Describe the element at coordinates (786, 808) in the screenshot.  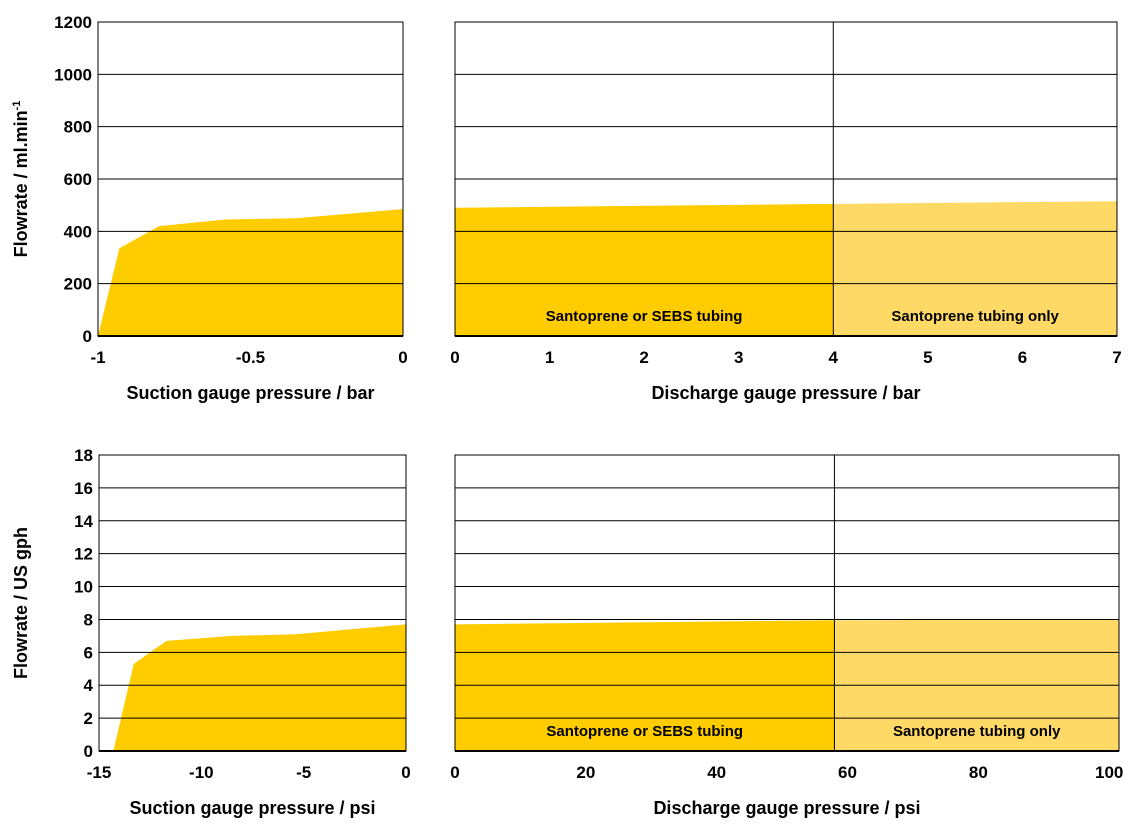
I see `x-axis-title: Discharge gauge pressure / psi` at that location.